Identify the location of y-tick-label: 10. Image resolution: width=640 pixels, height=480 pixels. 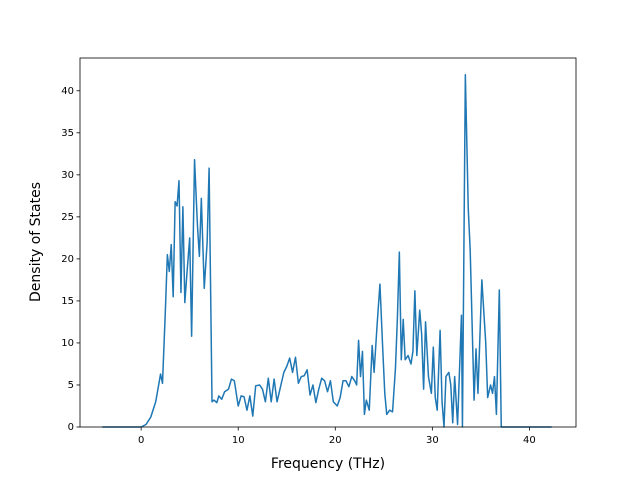
(67, 343).